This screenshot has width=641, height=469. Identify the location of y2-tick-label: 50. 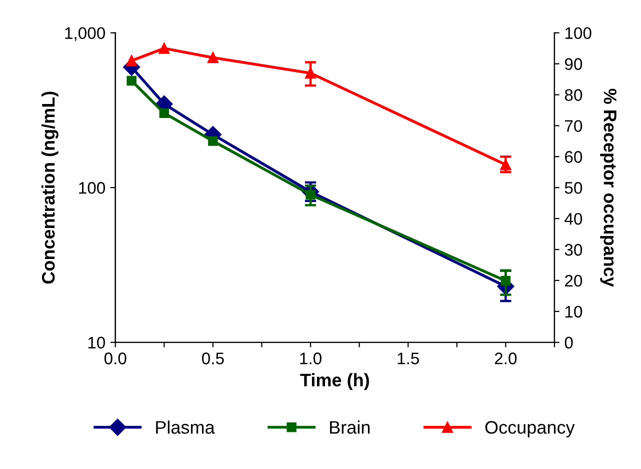
(573, 188).